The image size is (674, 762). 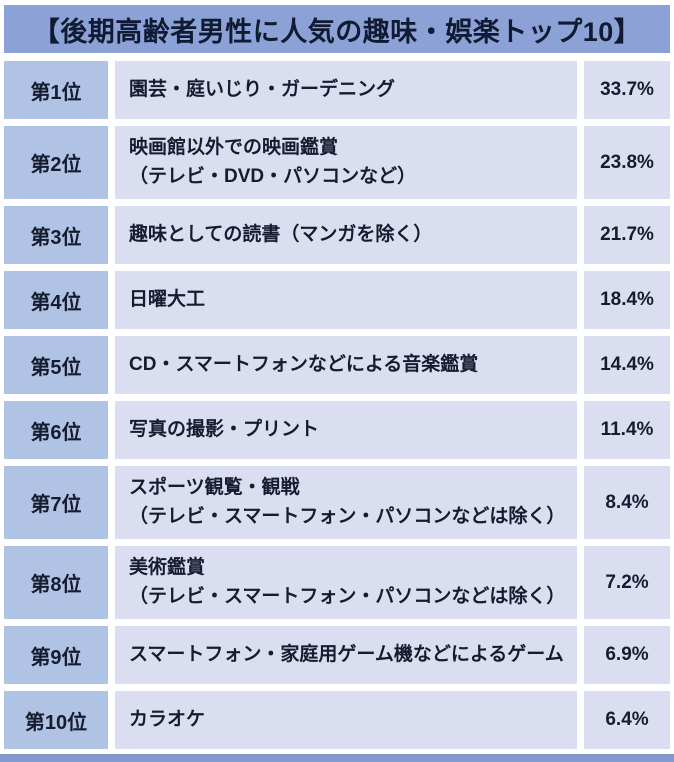 What do you see at coordinates (273, 176) in the screenshot?
I see `hobby-note: （テレビ・DVD・パソコンなど）` at bounding box center [273, 176].